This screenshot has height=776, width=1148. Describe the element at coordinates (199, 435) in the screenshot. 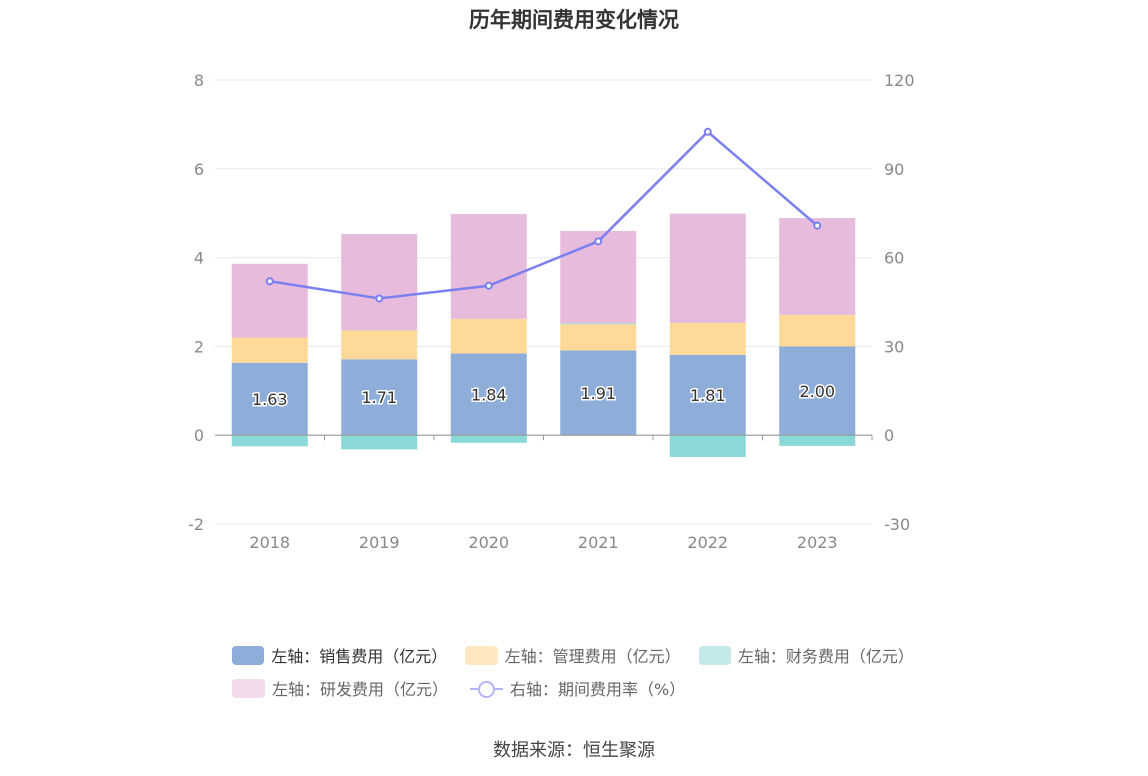

I see `left-tick-label: 0` at that location.